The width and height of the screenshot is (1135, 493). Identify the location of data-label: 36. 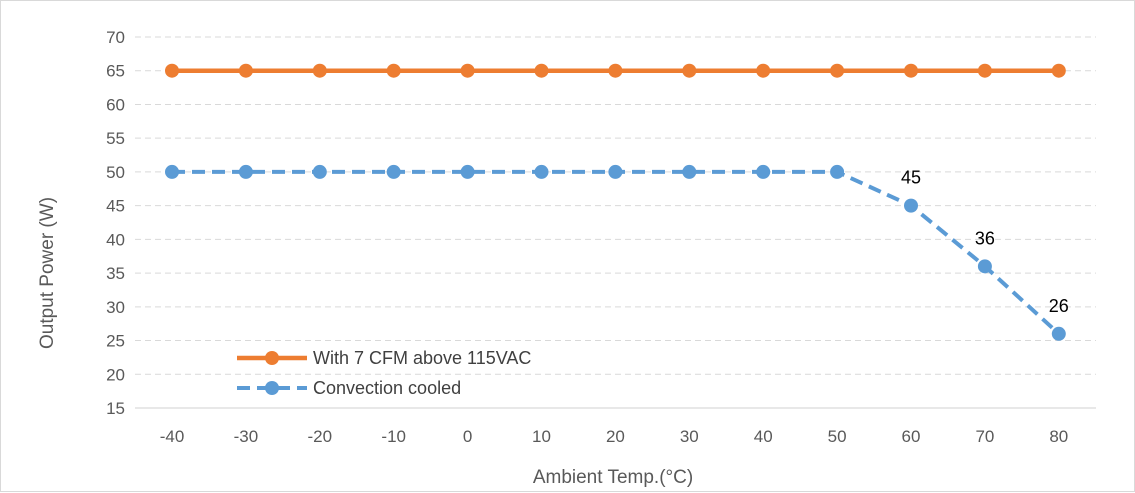
(985, 238).